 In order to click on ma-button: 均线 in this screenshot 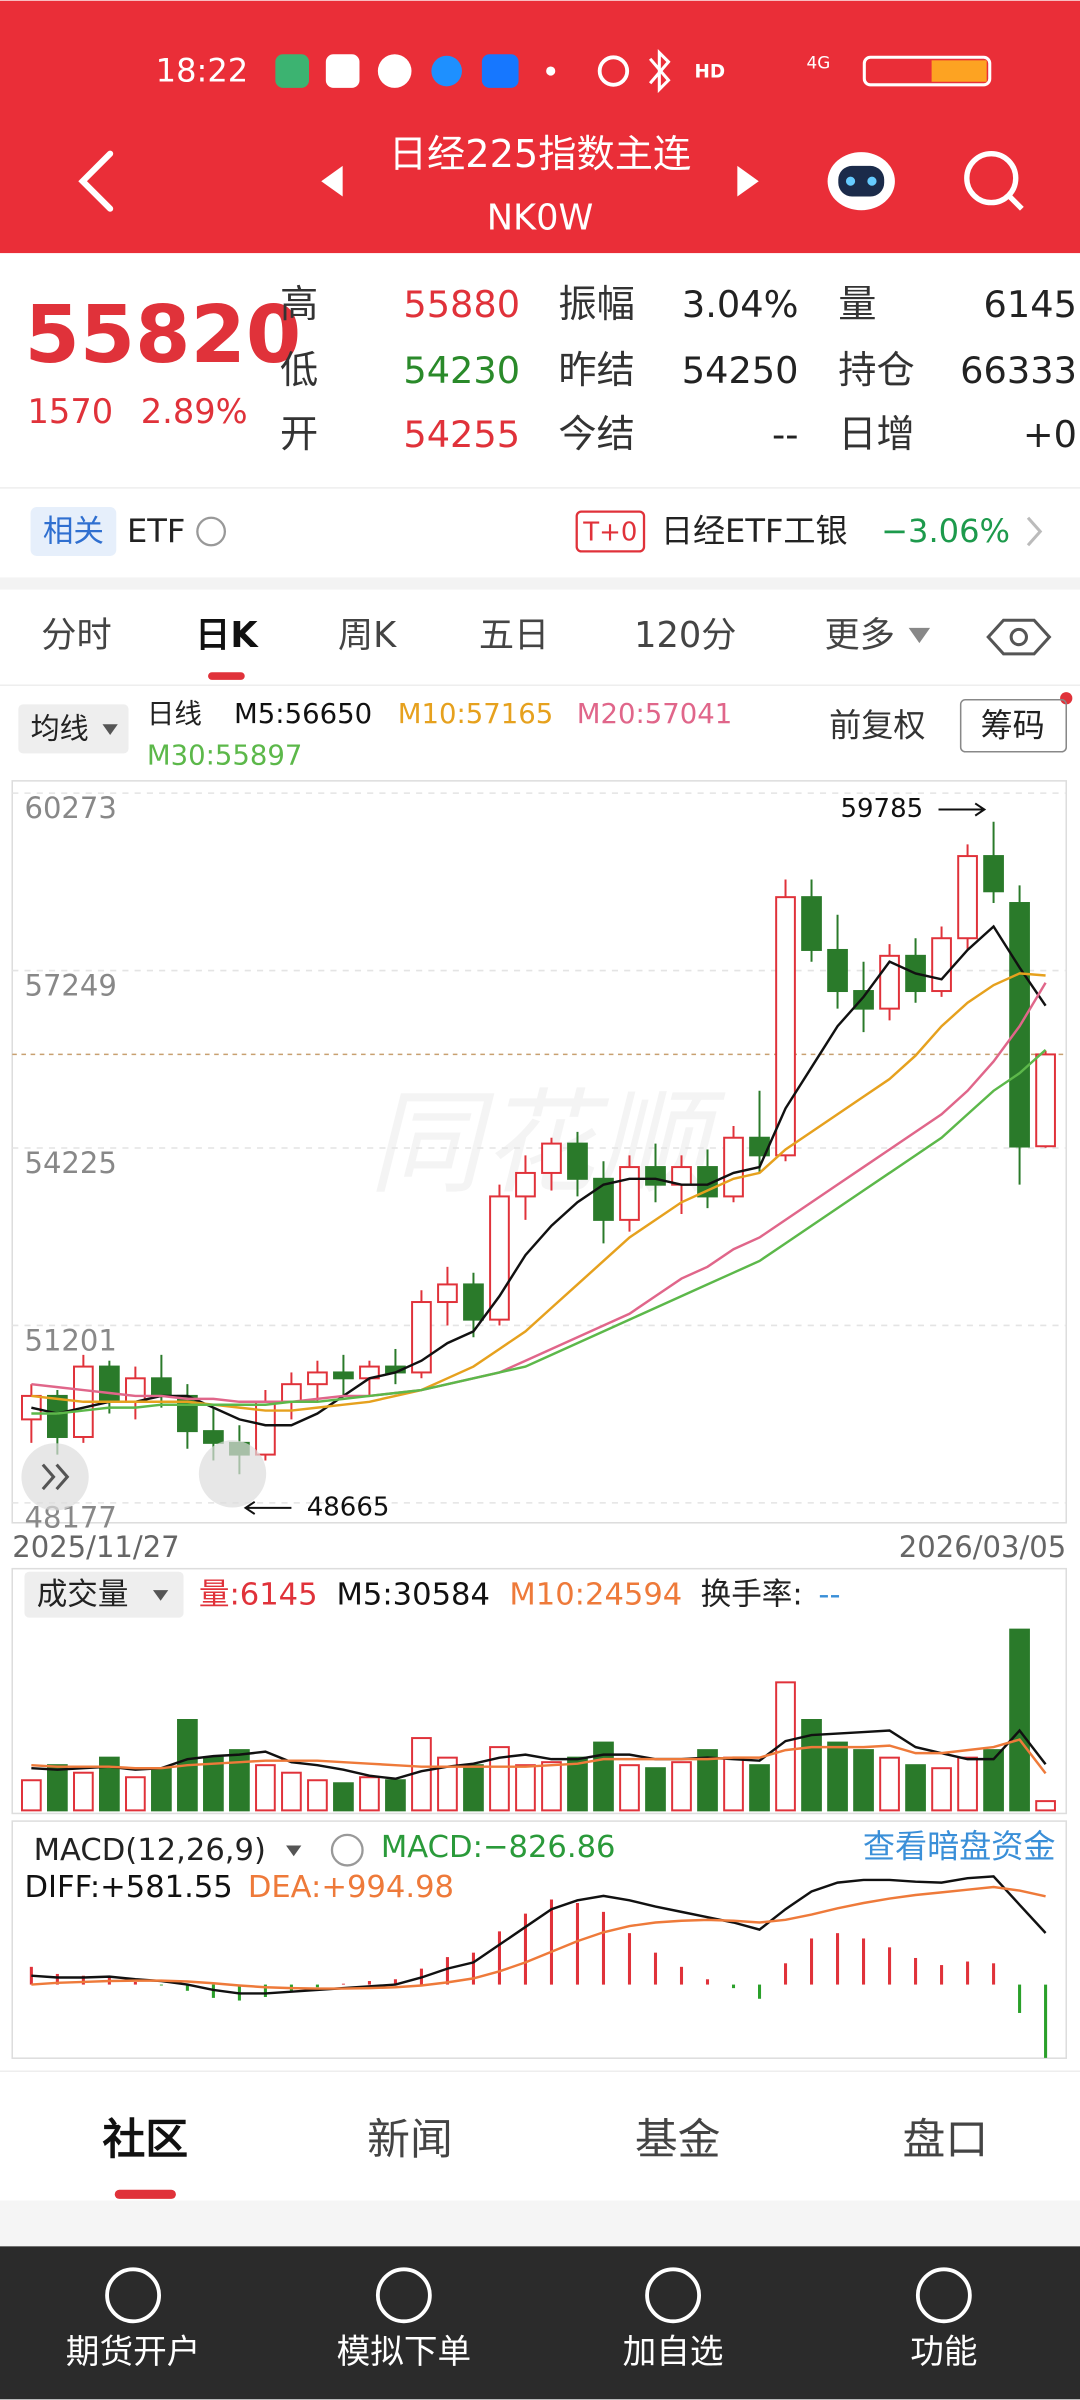, I will do `click(60, 728)`.